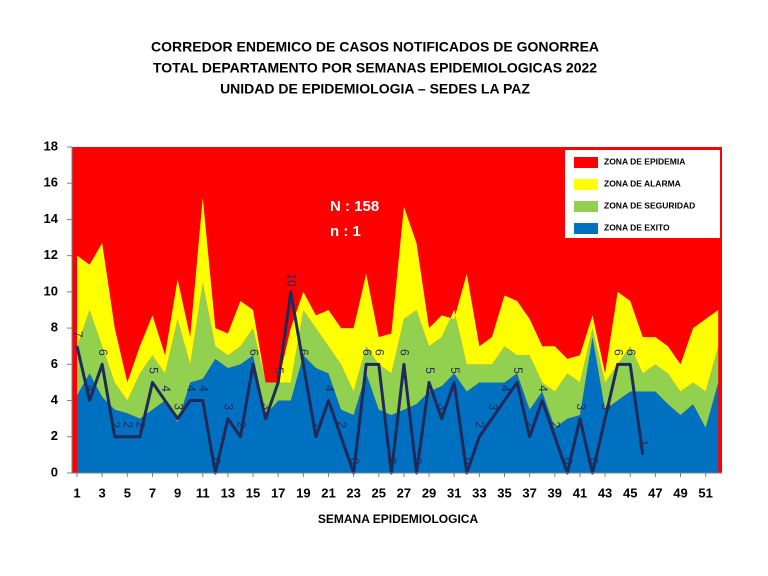 This screenshot has height=576, width=768. Describe the element at coordinates (680, 492) in the screenshot. I see `x-tick-label: 49` at that location.